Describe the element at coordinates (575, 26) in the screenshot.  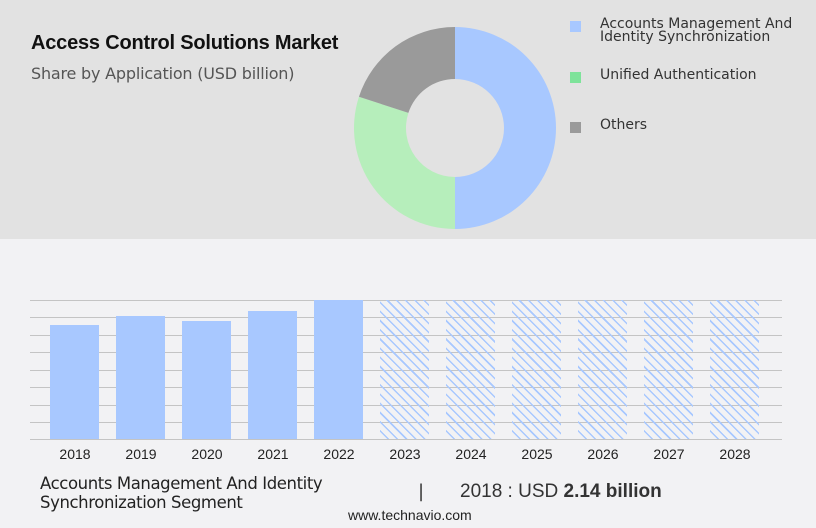
I see `legend-swatch-blue-icon` at that location.